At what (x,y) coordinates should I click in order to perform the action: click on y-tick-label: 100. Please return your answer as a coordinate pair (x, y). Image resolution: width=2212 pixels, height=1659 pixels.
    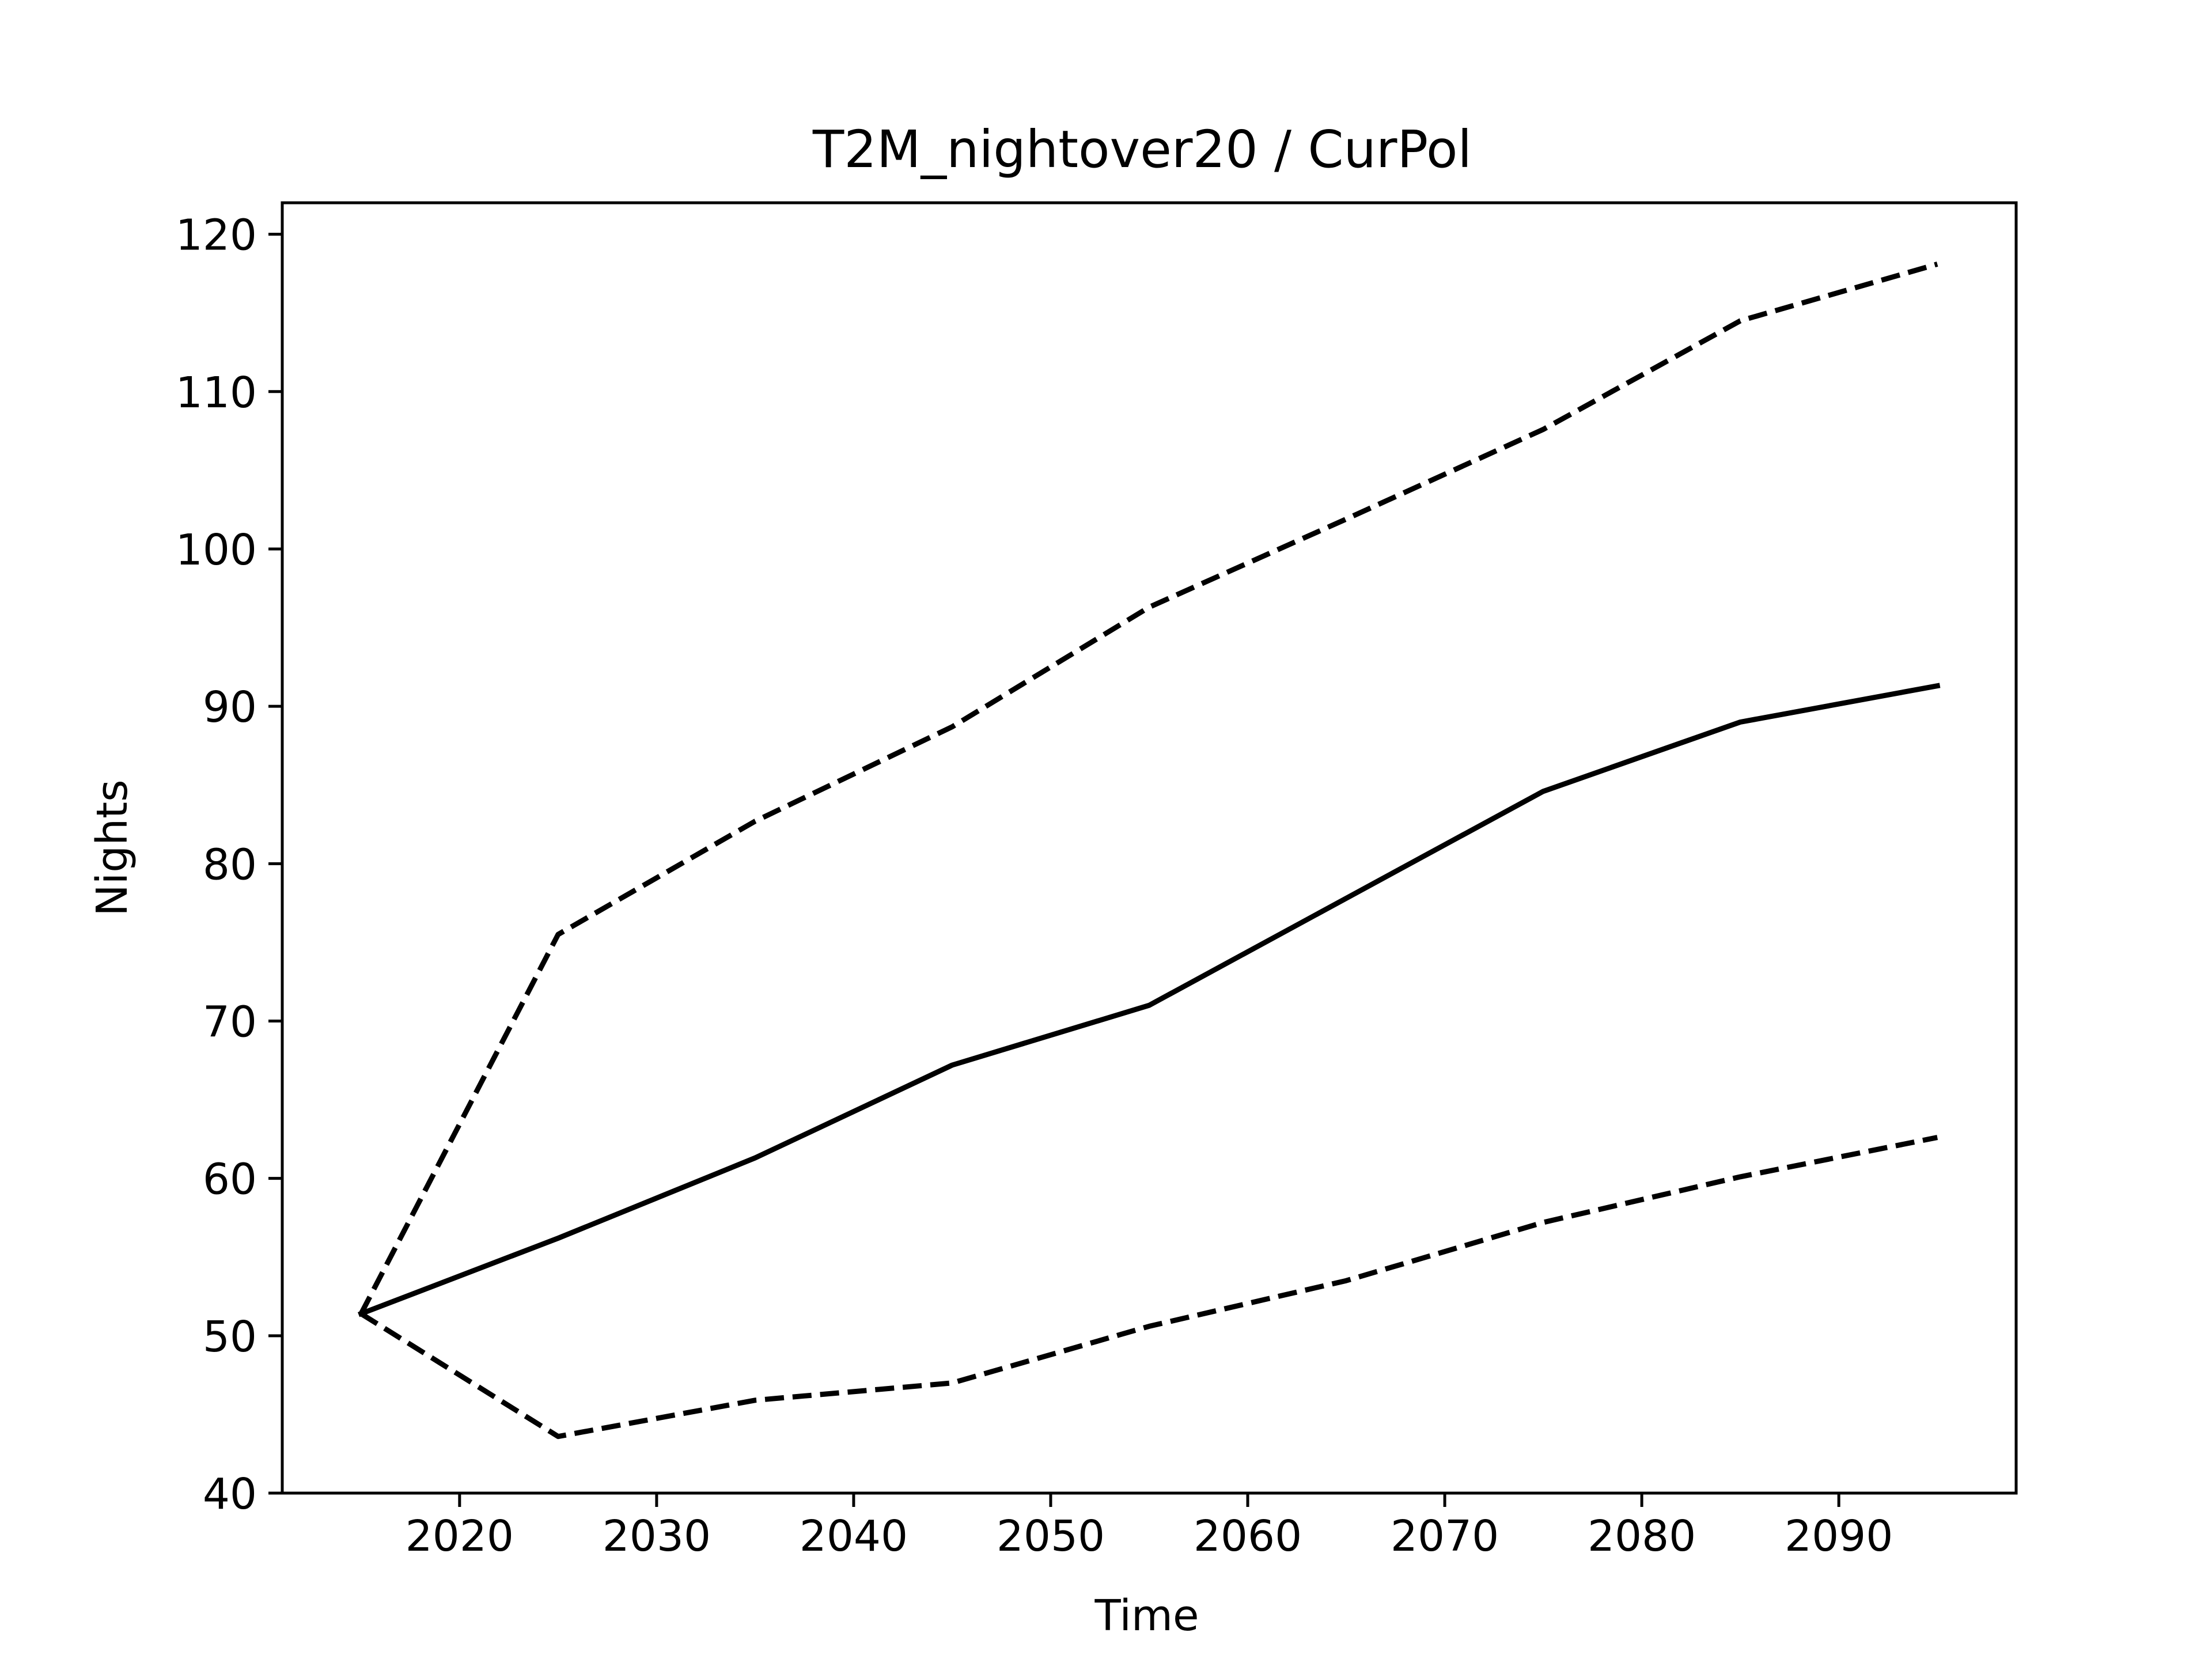
    Looking at the image, I should click on (216, 550).